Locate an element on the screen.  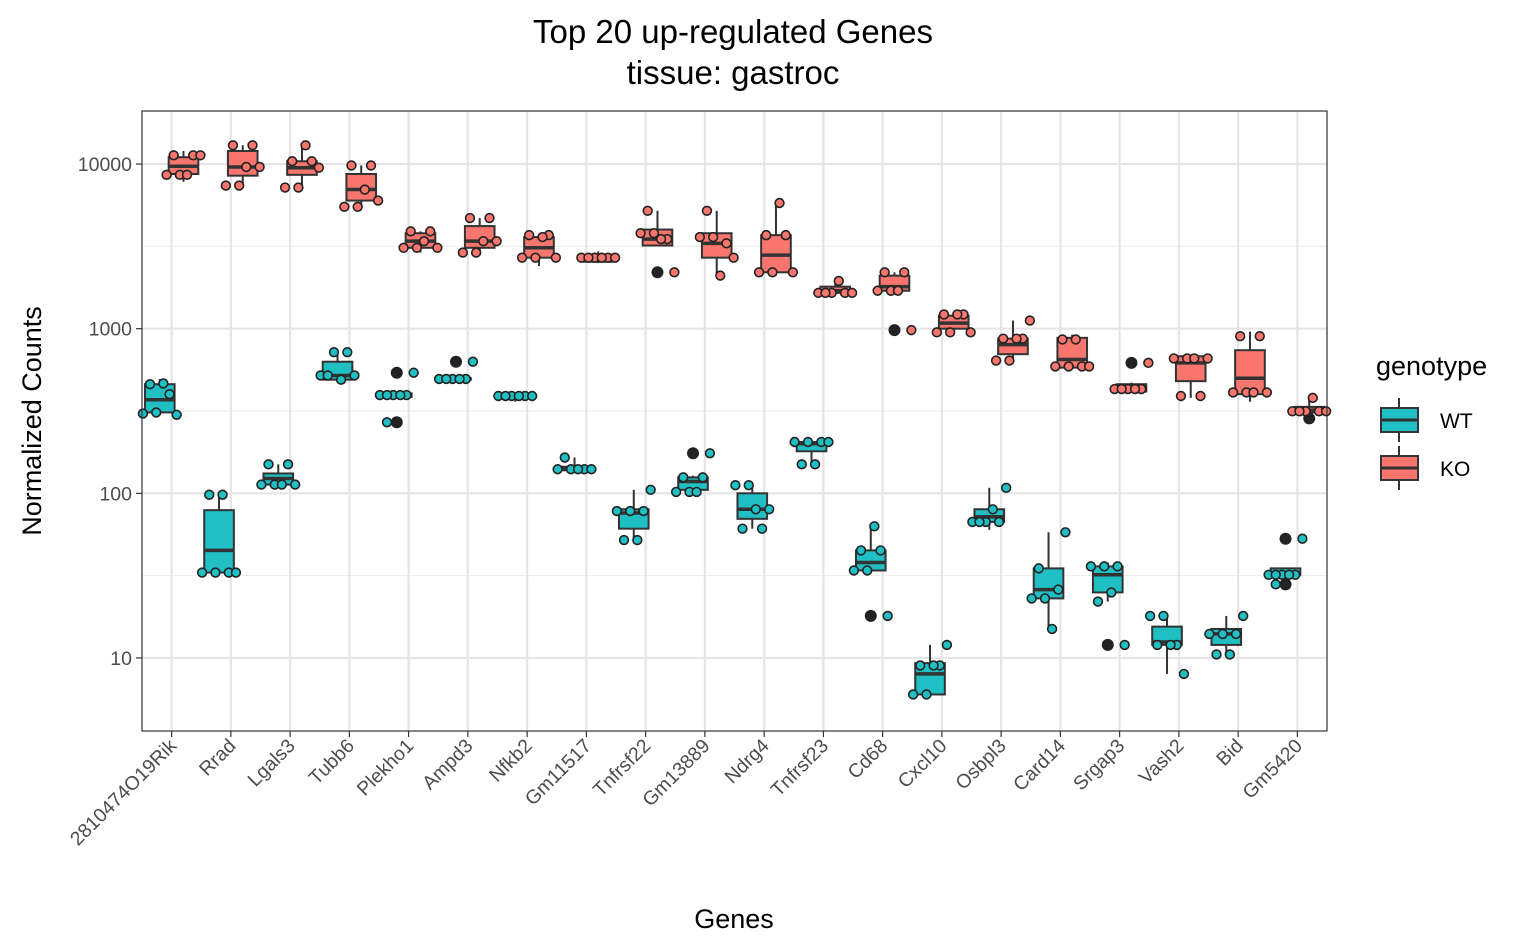
box-wt-ampd3 is located at coordinates (456, 370).